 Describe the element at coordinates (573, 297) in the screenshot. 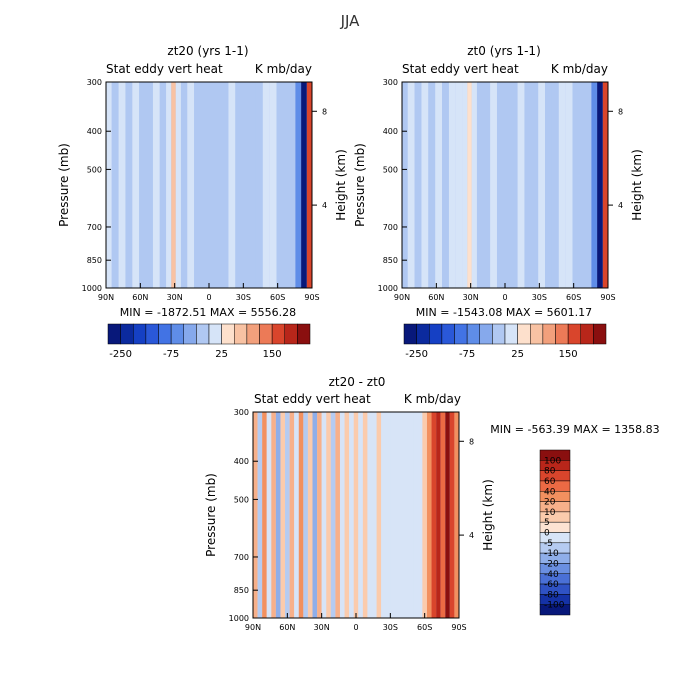

I see `x-tick-label: 60S` at that location.